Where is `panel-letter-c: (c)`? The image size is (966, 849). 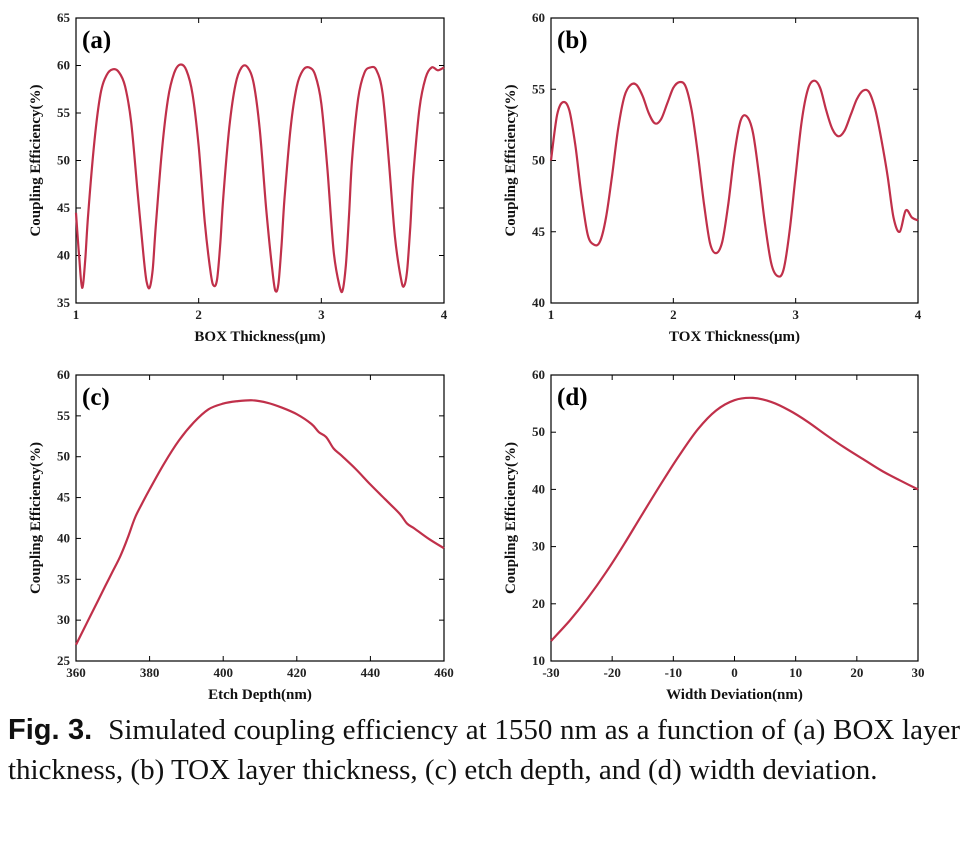
panel-letter-c: (c) is located at coordinates (96, 397).